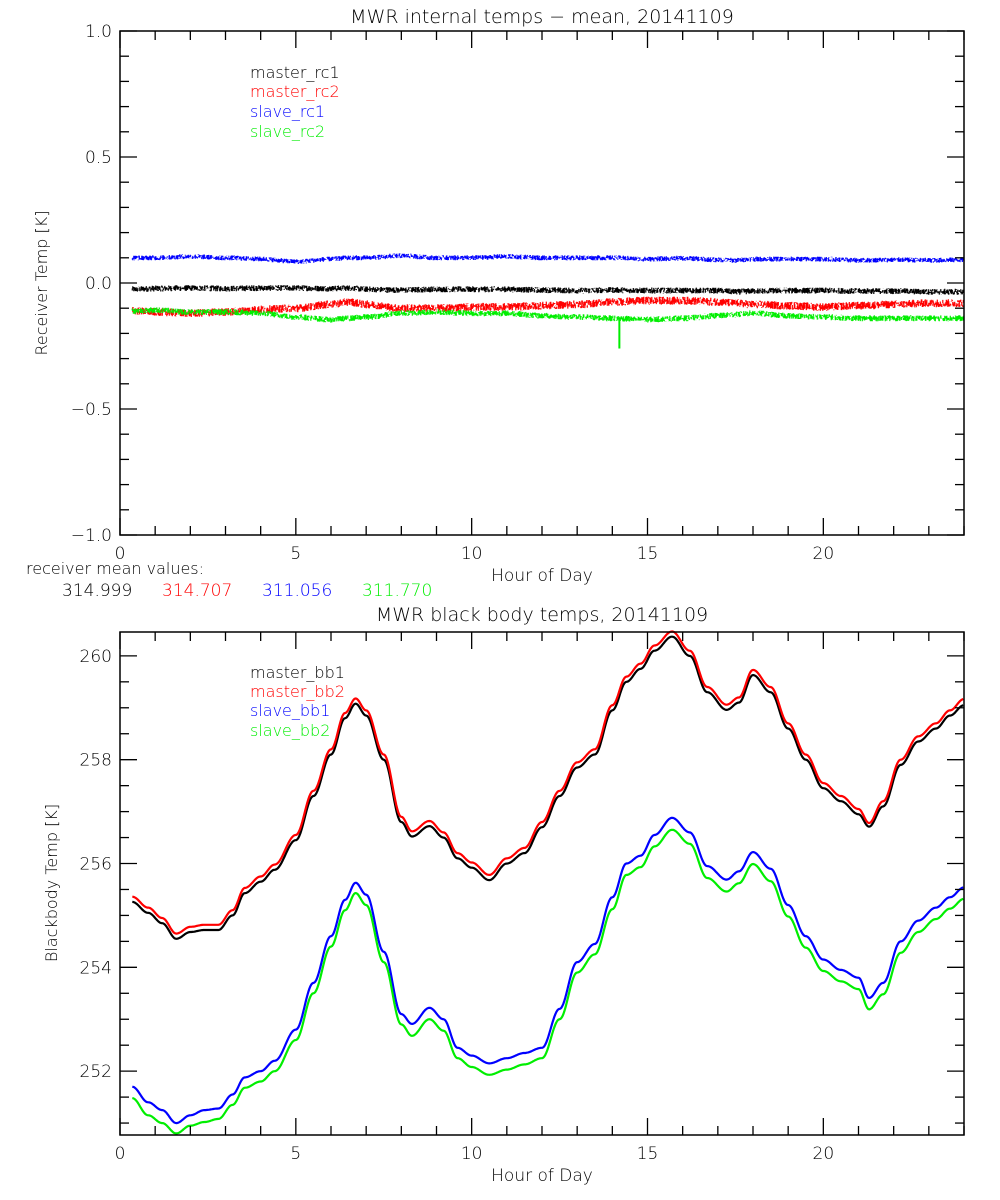 The image size is (1000, 1200). What do you see at coordinates (290, 730) in the screenshot?
I see `legend-slave-bb2: slave_bb2` at bounding box center [290, 730].